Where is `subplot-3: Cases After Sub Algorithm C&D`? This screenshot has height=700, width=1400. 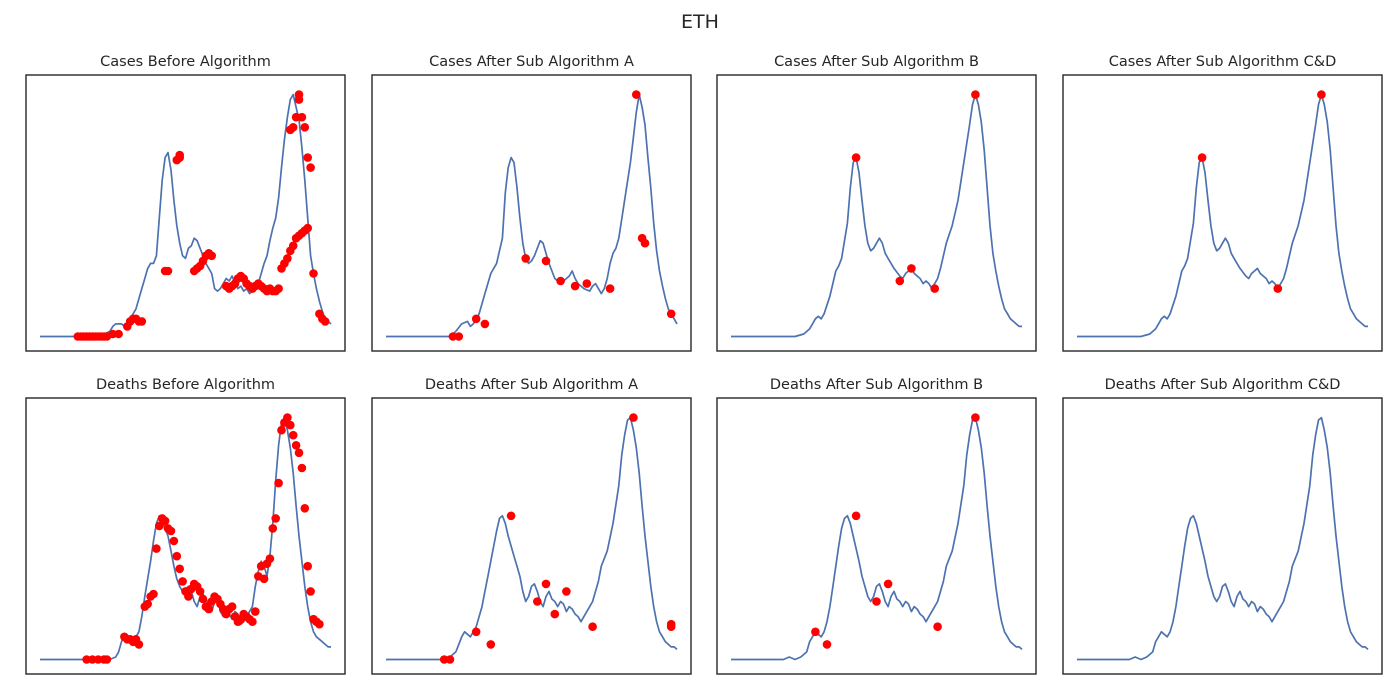 subplot-3: Cases After Sub Algorithm C&D is located at coordinates (1222, 203).